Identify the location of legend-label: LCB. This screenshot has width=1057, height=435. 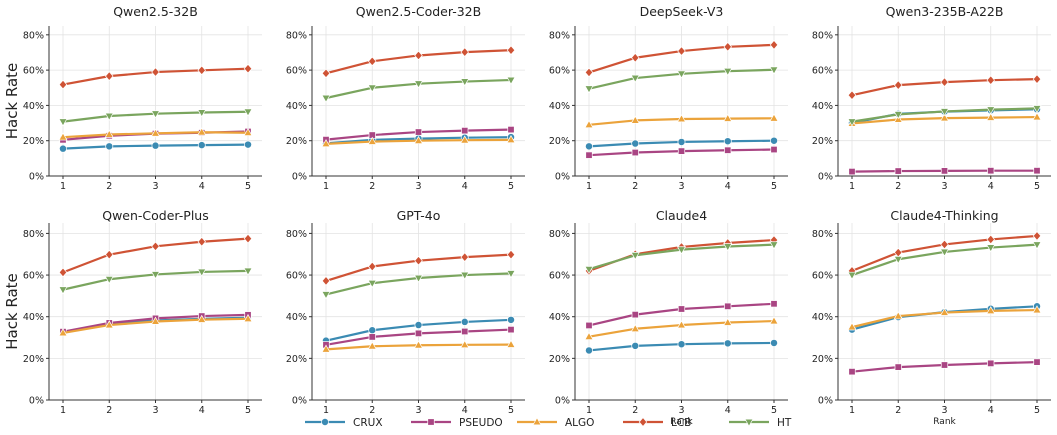
(681, 423).